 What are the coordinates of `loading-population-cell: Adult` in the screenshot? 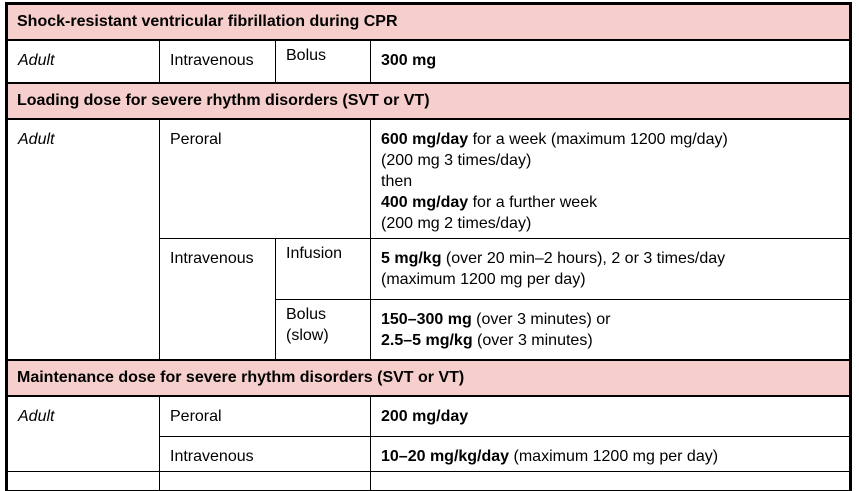 It's located at (83, 239).